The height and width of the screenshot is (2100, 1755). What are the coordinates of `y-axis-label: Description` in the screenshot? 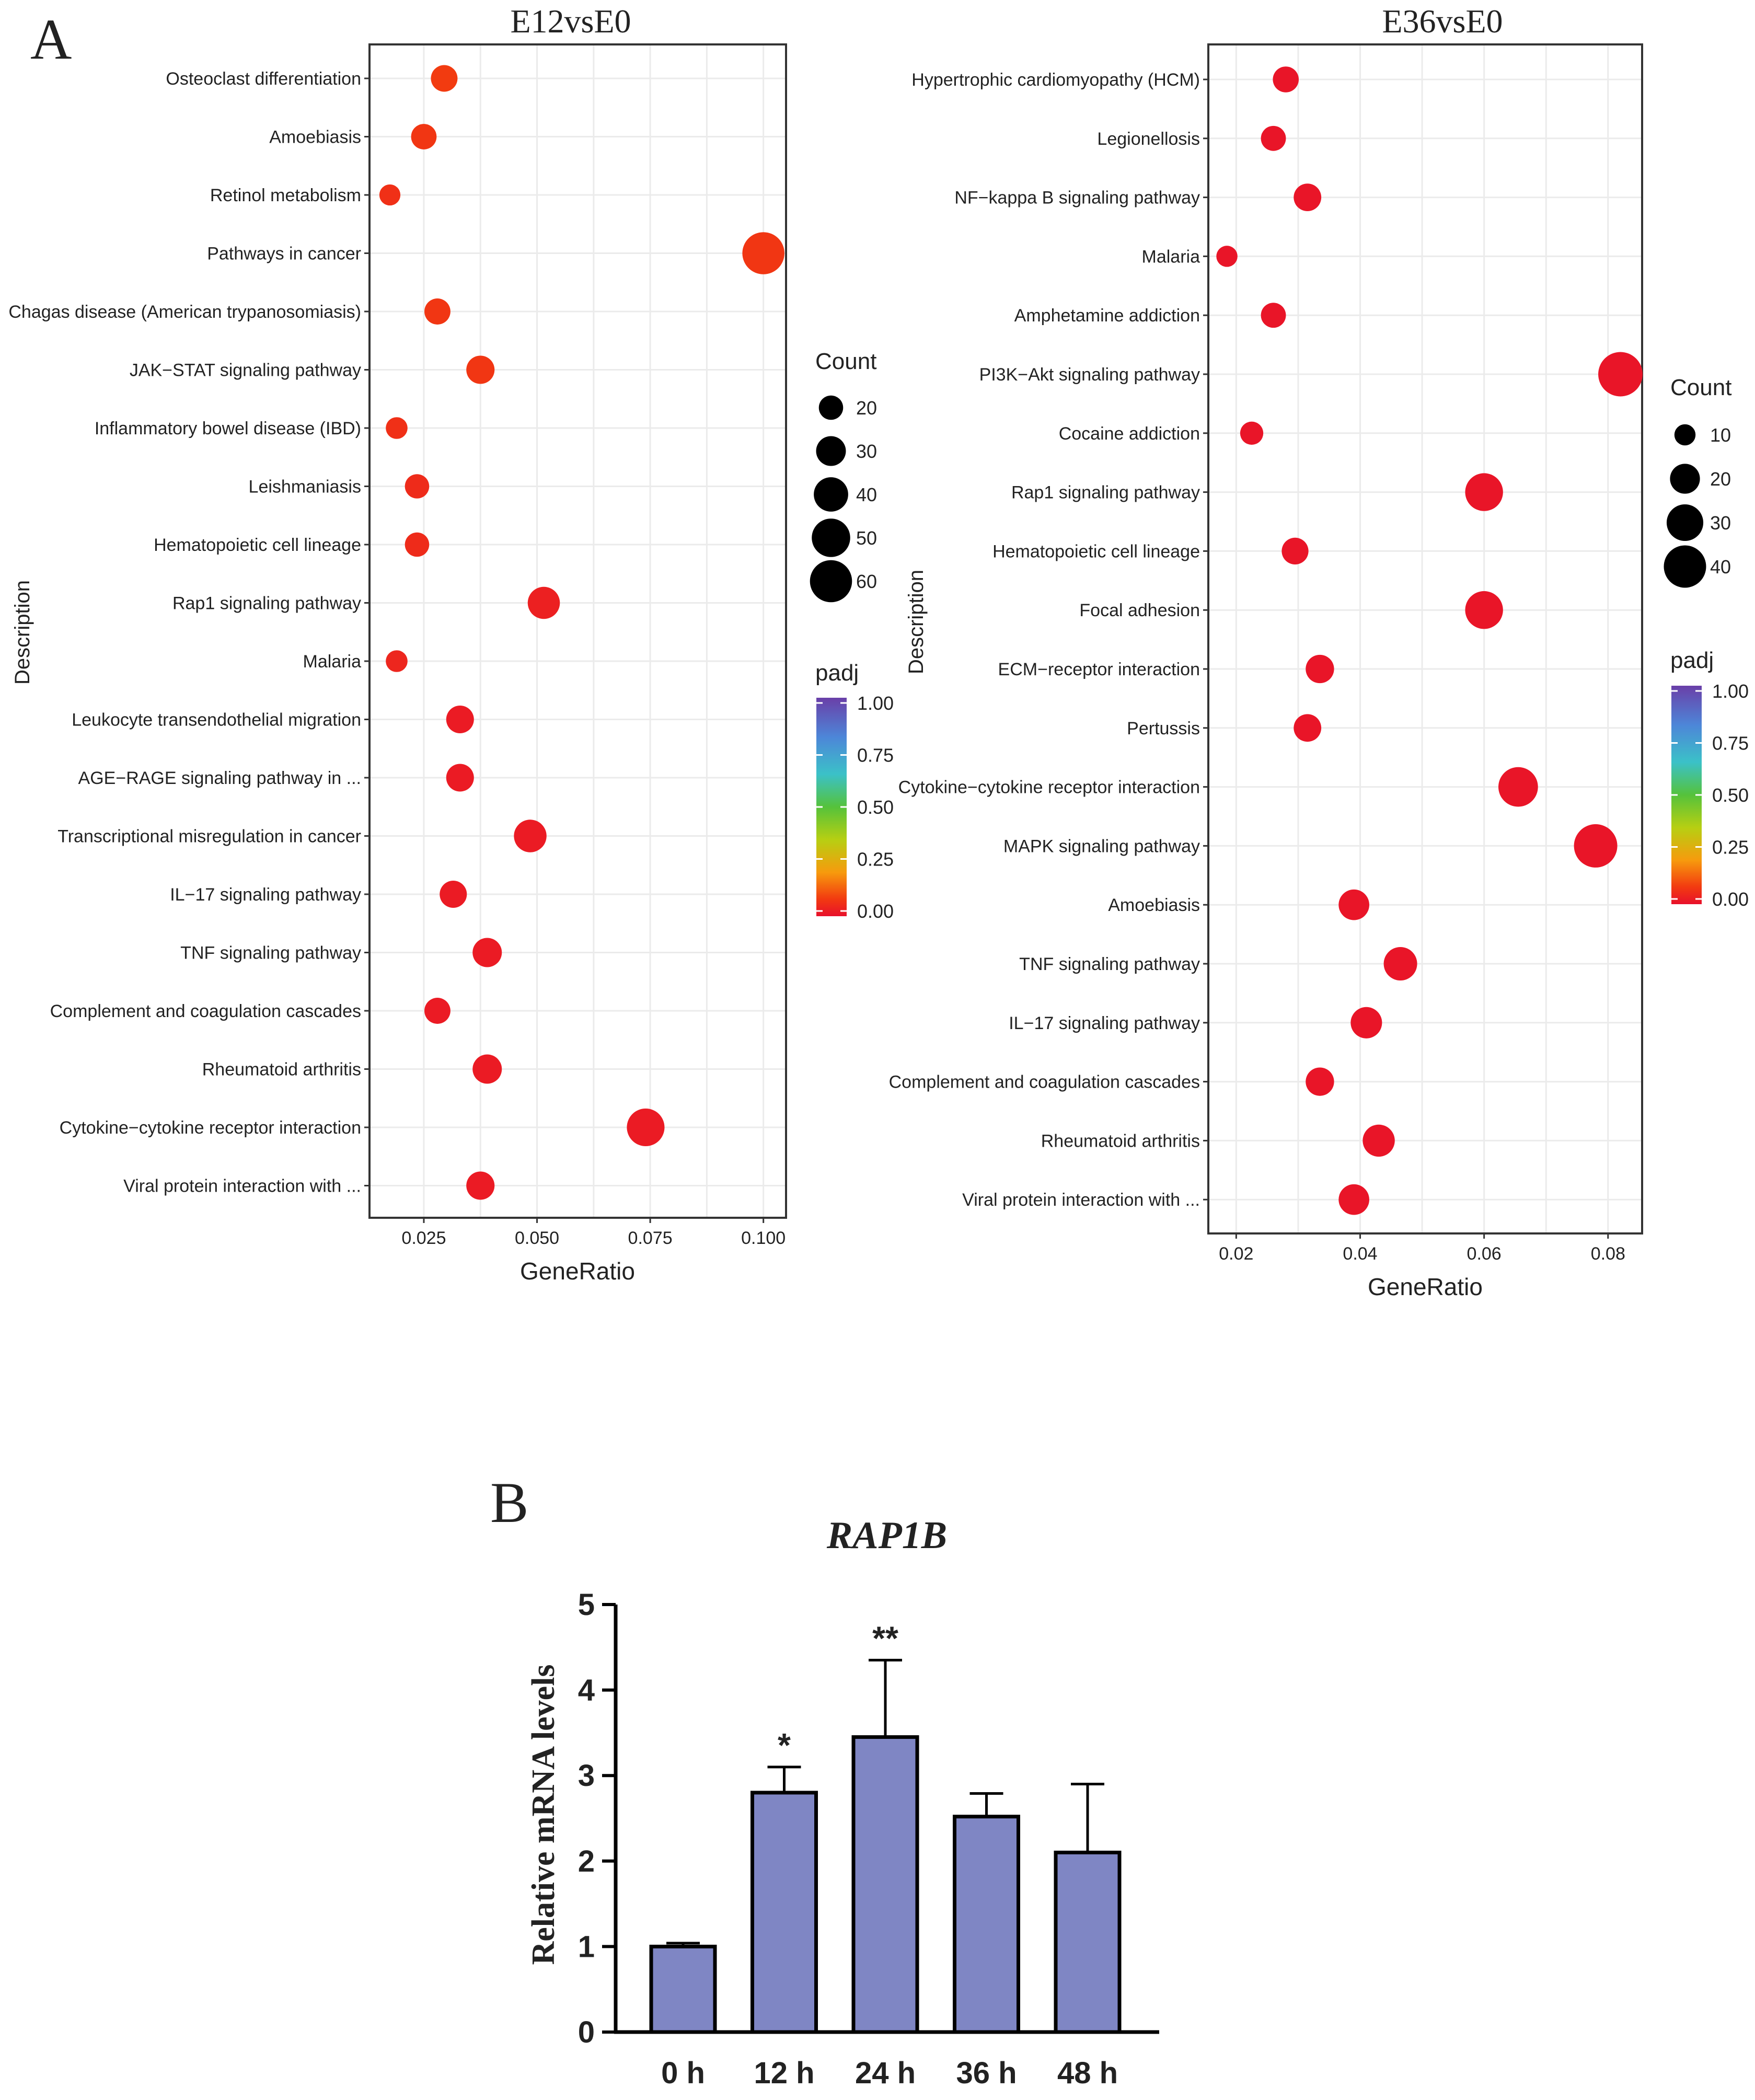 It's located at (23, 633).